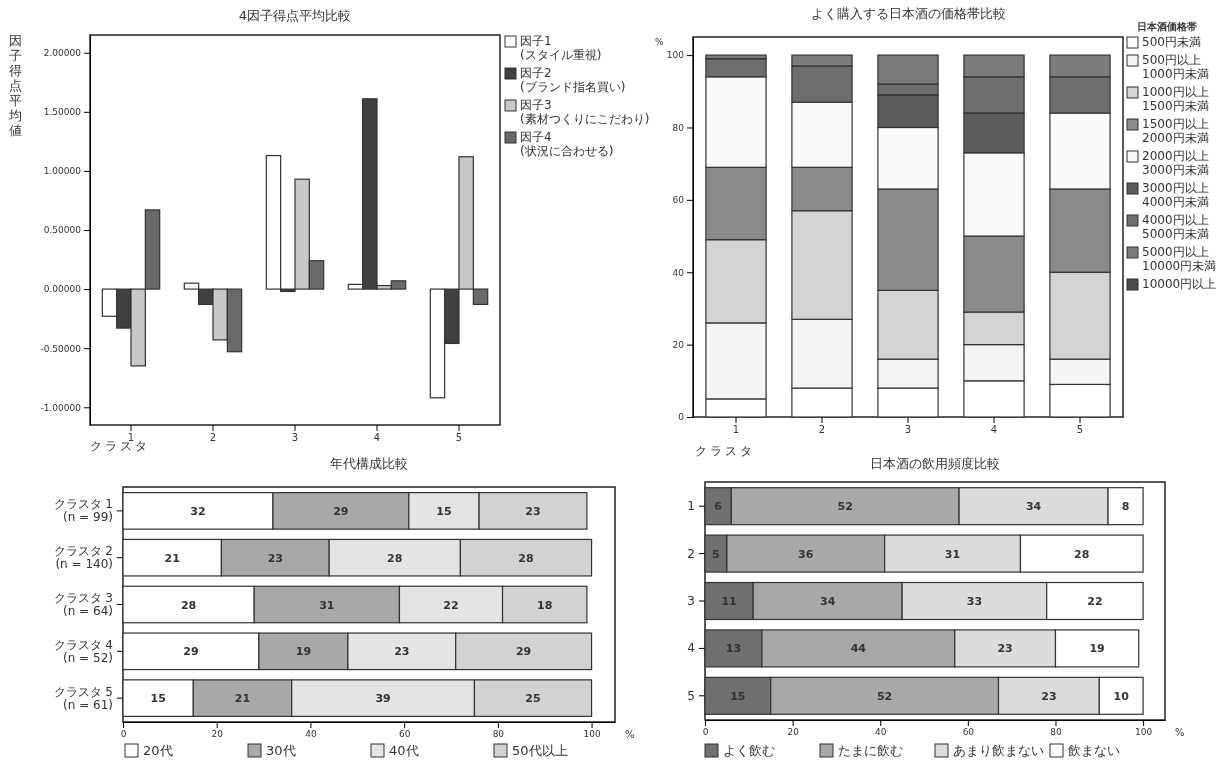 The width and height of the screenshot is (1225, 774). Describe the element at coordinates (404, 750) in the screenshot. I see `legend-label: 40代` at that location.